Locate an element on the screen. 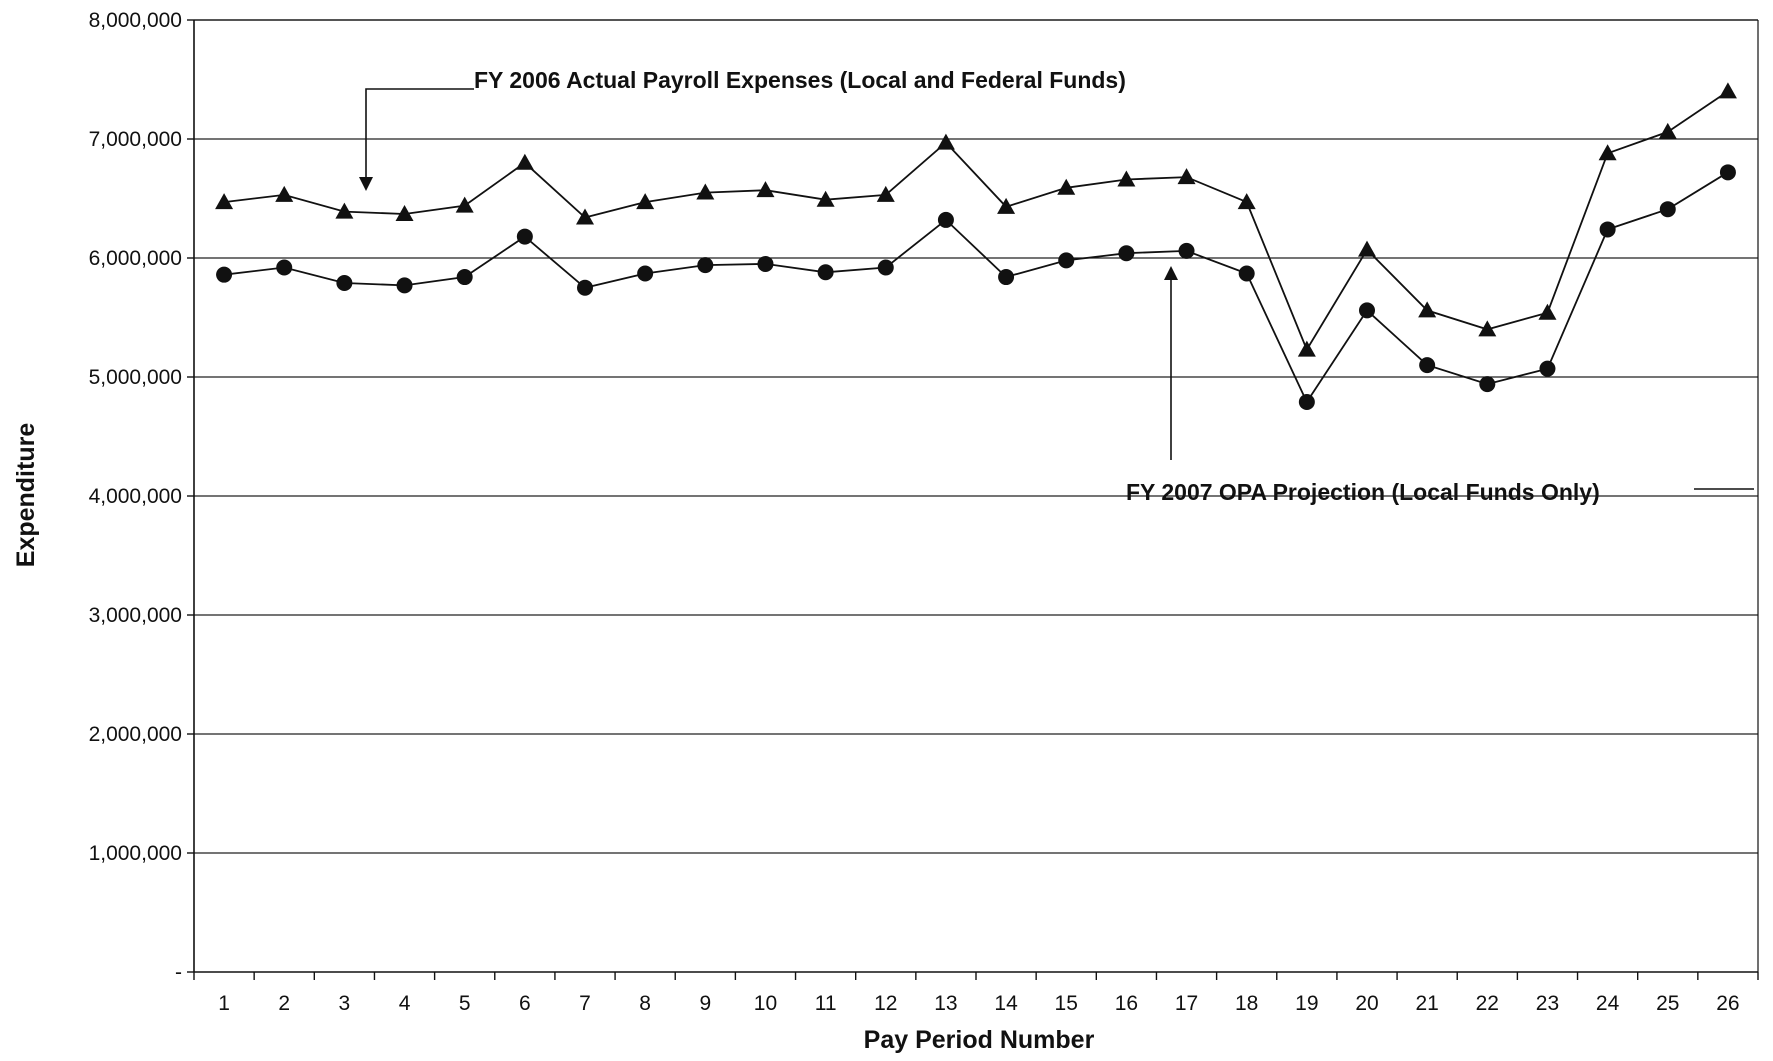  x-tick-label: 18 is located at coordinates (1246, 1003).